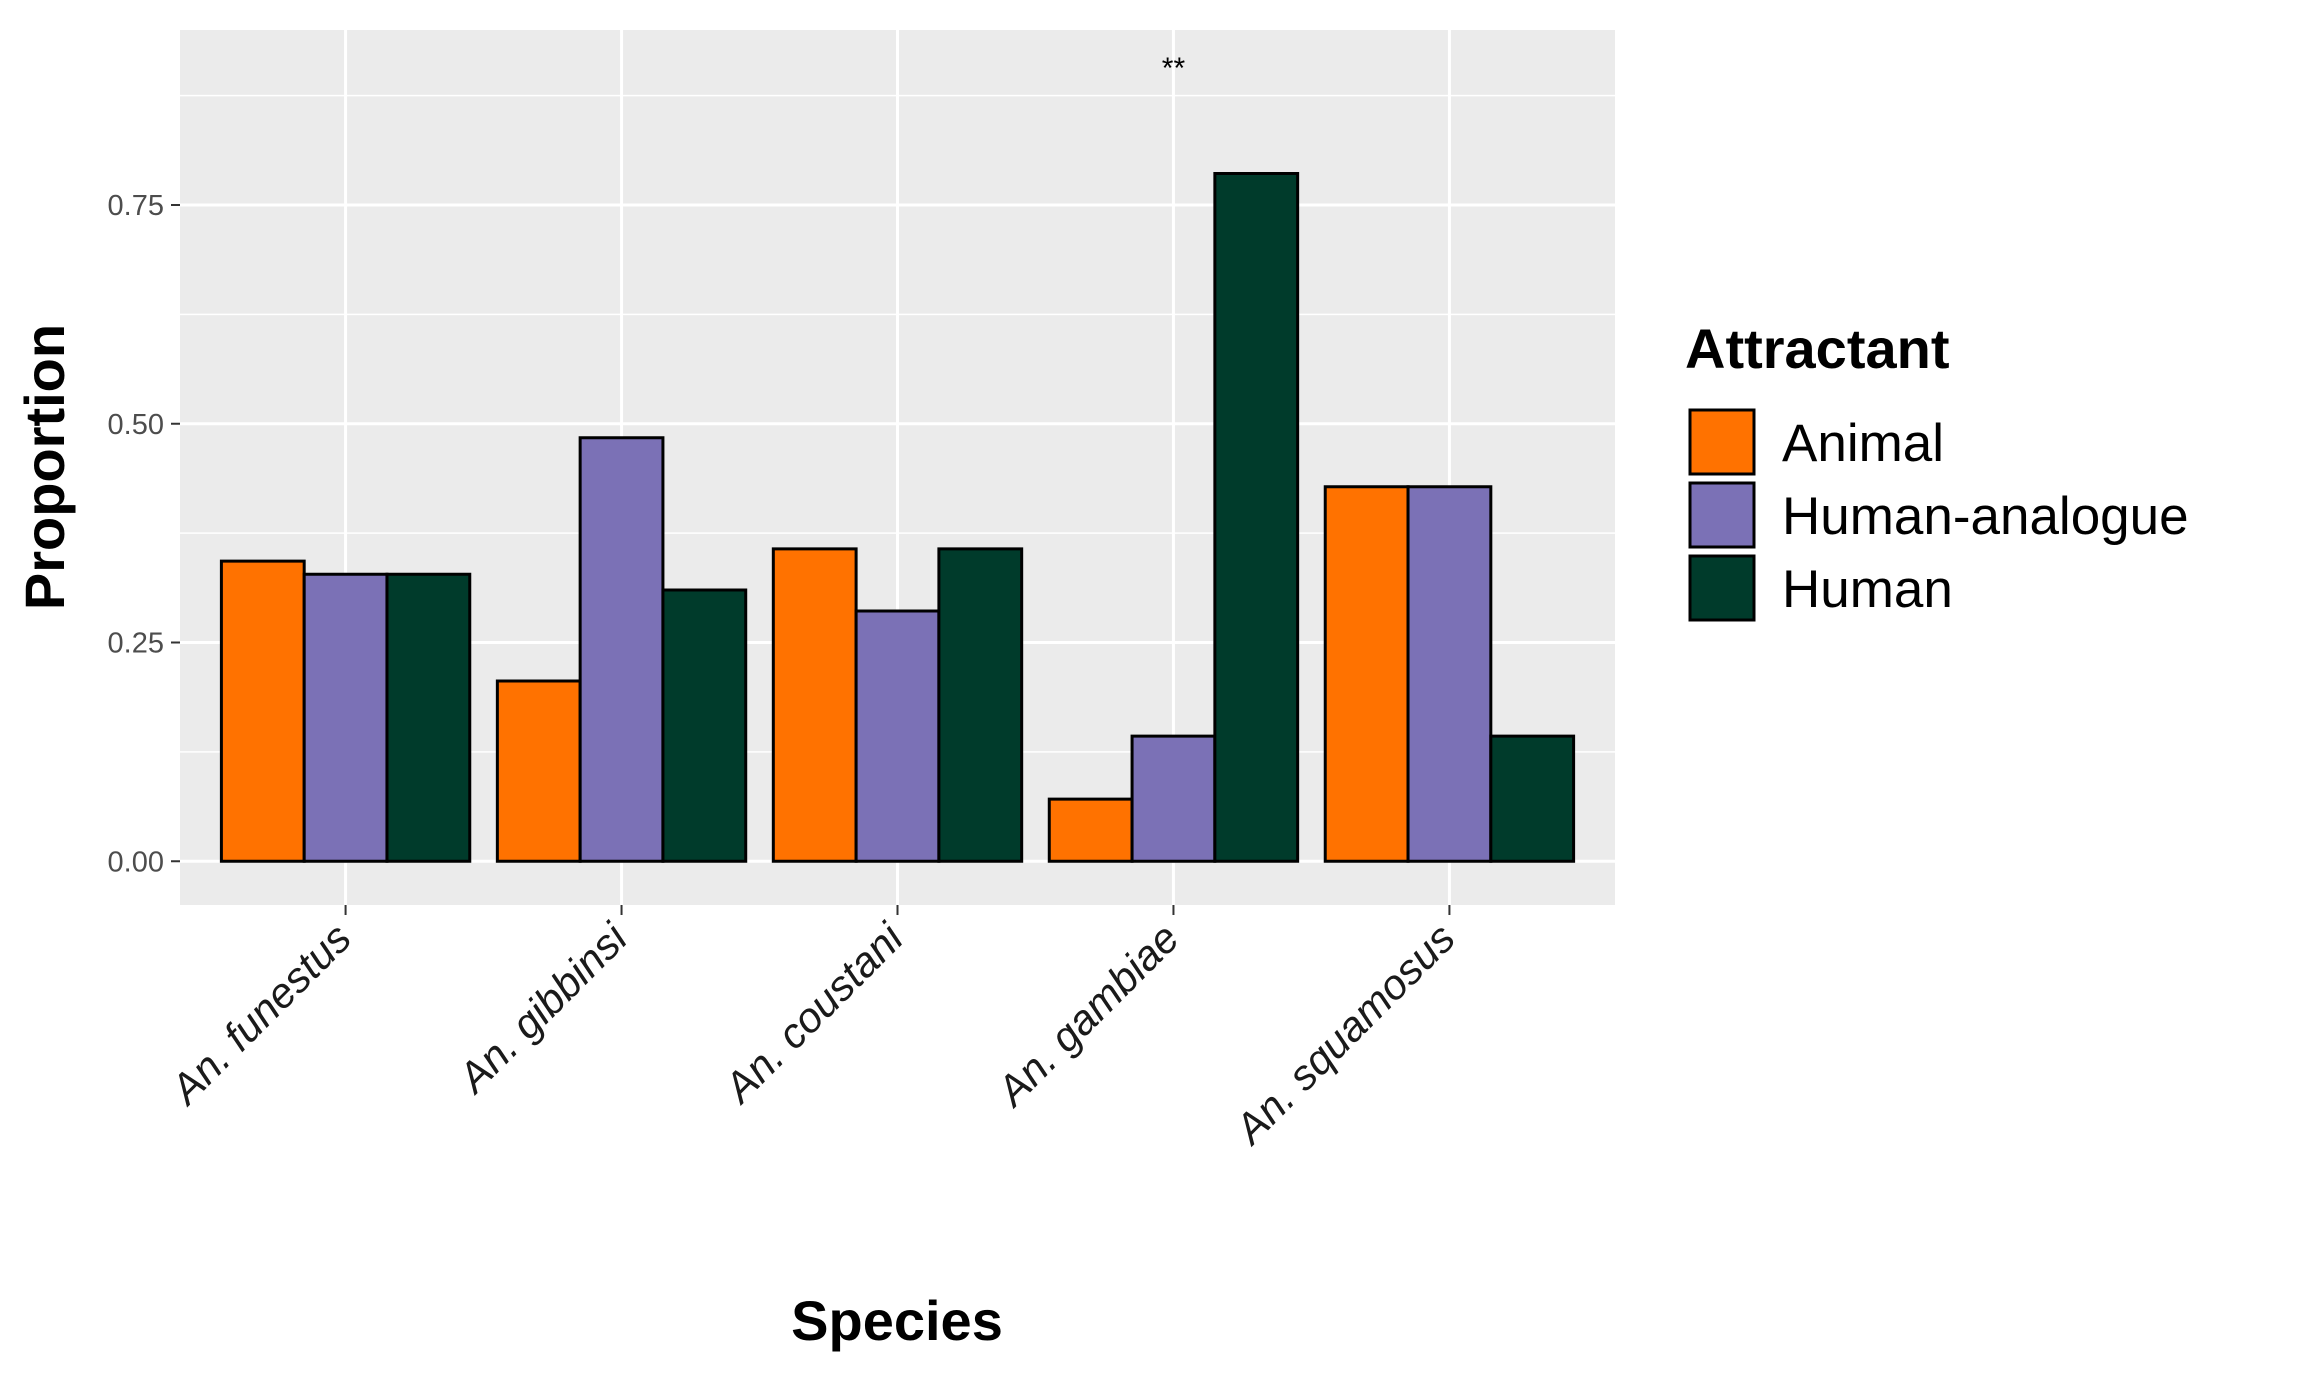 This screenshot has width=2297, height=1381. What do you see at coordinates (1863, 443) in the screenshot?
I see `legend-label: Animal` at bounding box center [1863, 443].